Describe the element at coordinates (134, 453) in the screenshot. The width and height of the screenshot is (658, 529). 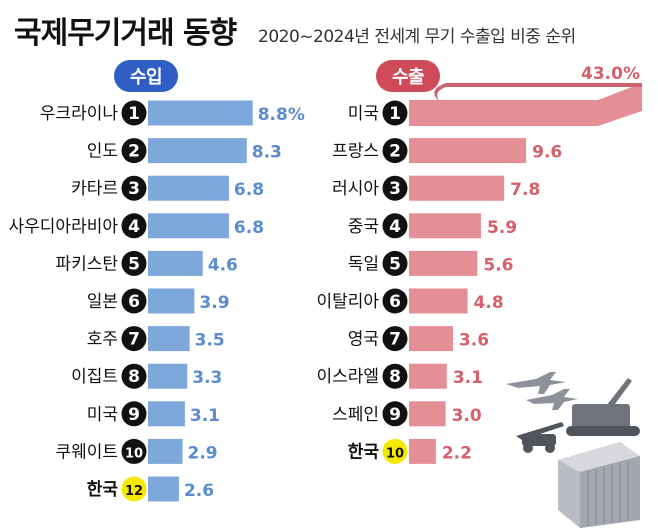
I see `rank-number: 10` at that location.